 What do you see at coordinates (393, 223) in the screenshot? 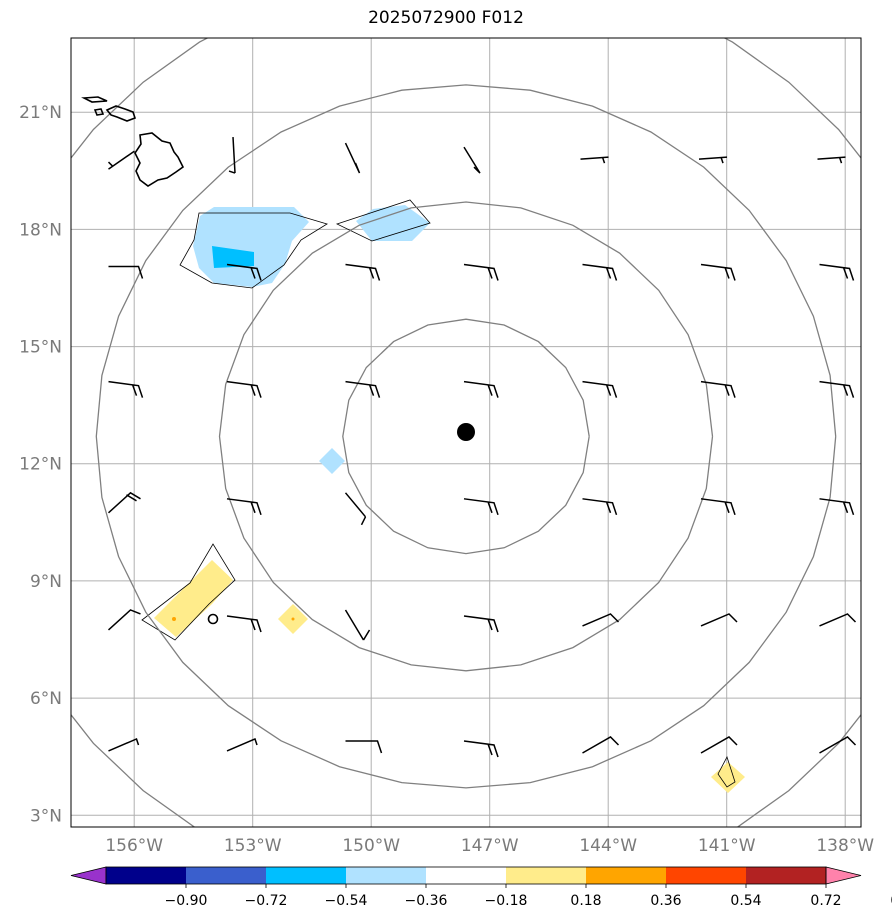
I see `shade-light-blue-east` at bounding box center [393, 223].